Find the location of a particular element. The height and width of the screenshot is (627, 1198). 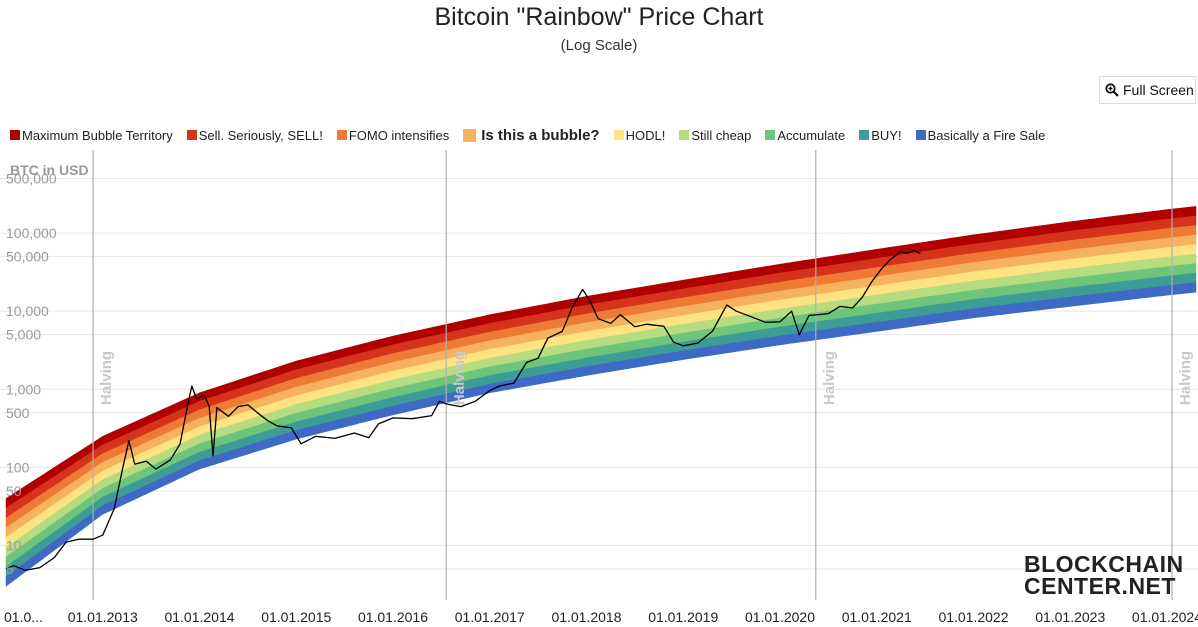

x-tick-label: 01.01.2014 is located at coordinates (199, 617).